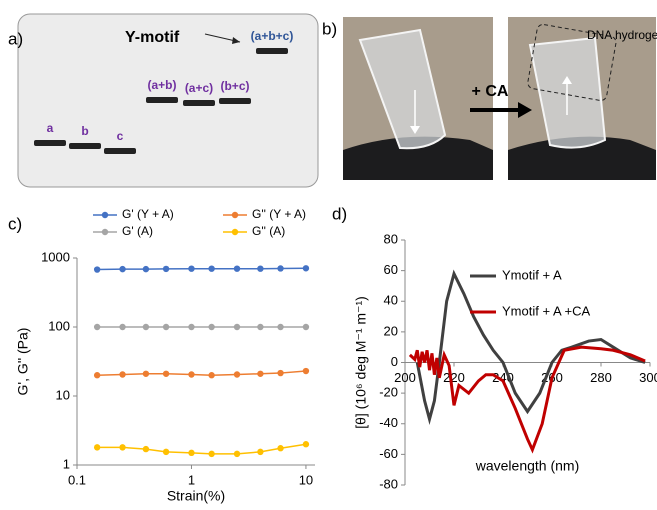  What do you see at coordinates (137, 231) in the screenshot?
I see `legend-label: G' (A)` at bounding box center [137, 231].